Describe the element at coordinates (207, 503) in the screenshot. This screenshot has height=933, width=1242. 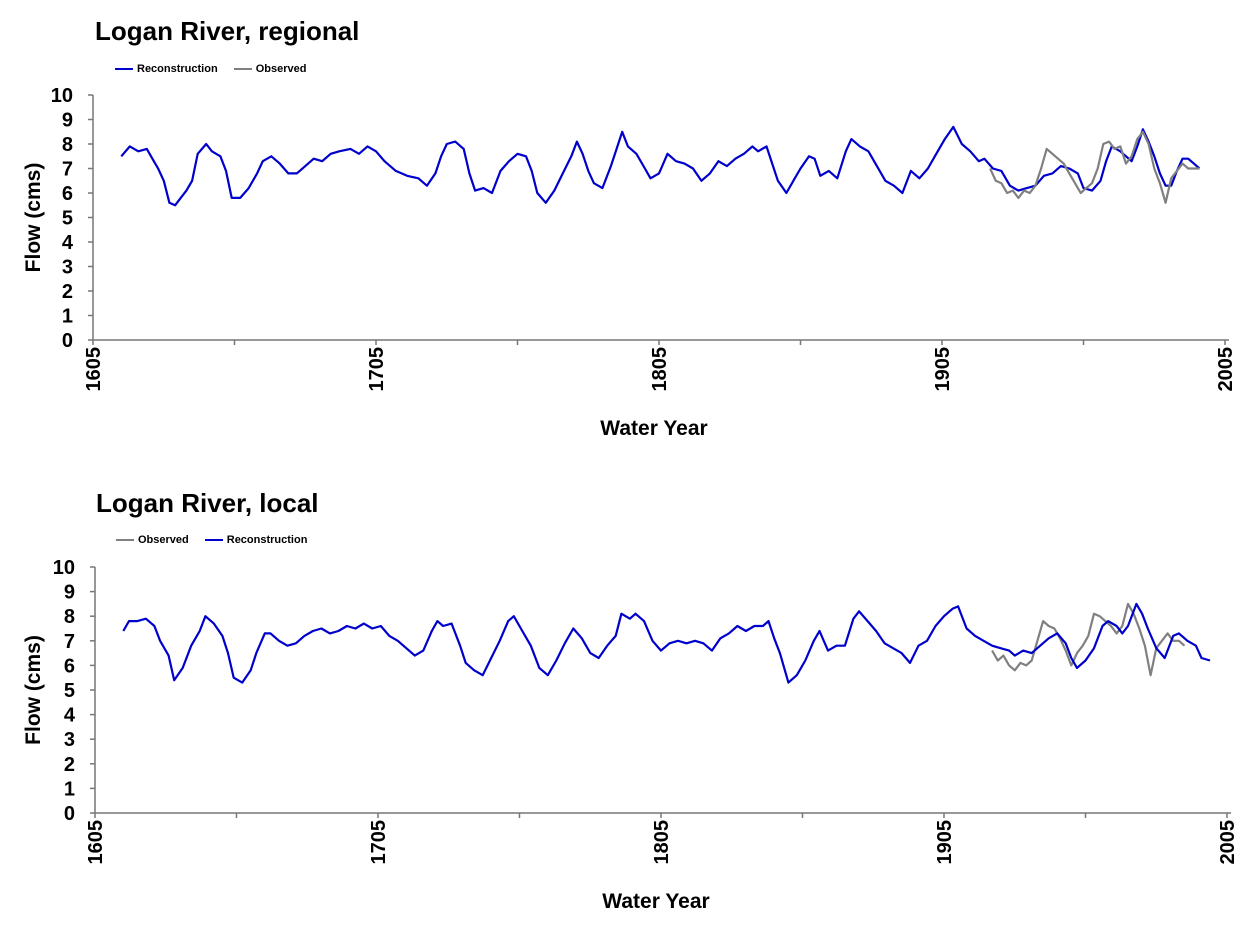
I see `chart-title: Logan River, local` at that location.